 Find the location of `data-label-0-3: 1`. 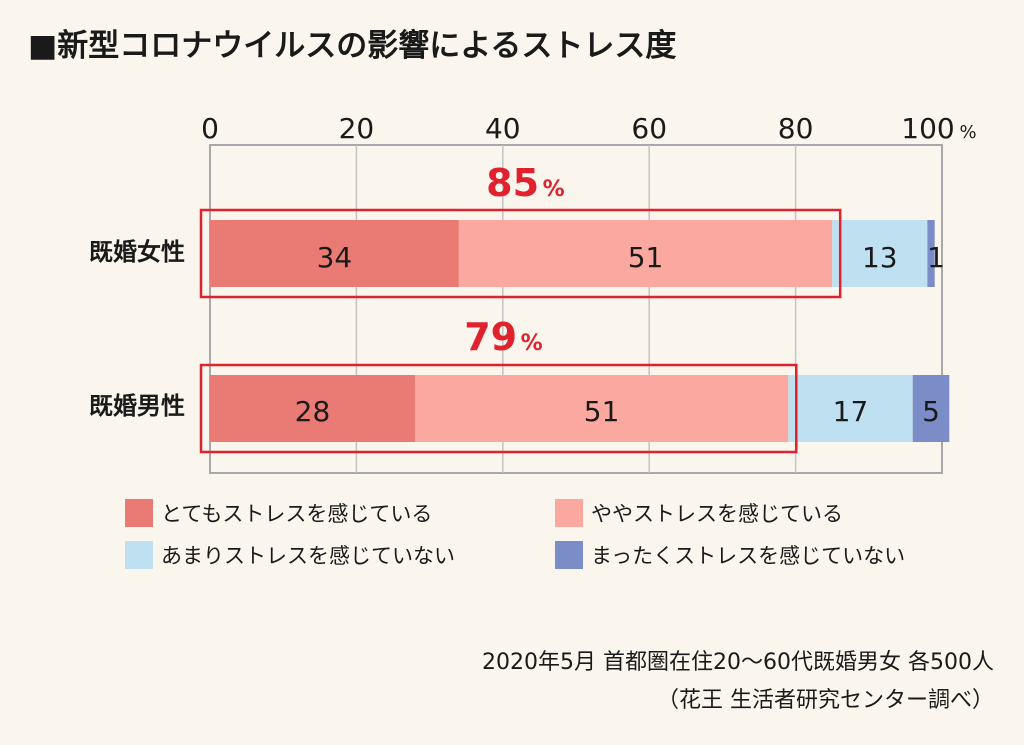

data-label-0-3: 1 is located at coordinates (936, 257).